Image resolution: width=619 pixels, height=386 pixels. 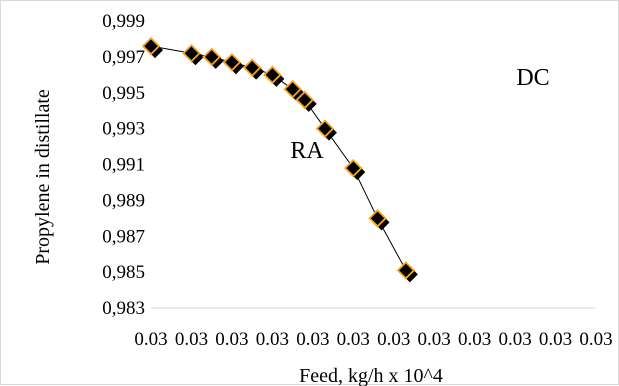 I want to click on y-tick-label: 0,993, so click(x=123, y=129).